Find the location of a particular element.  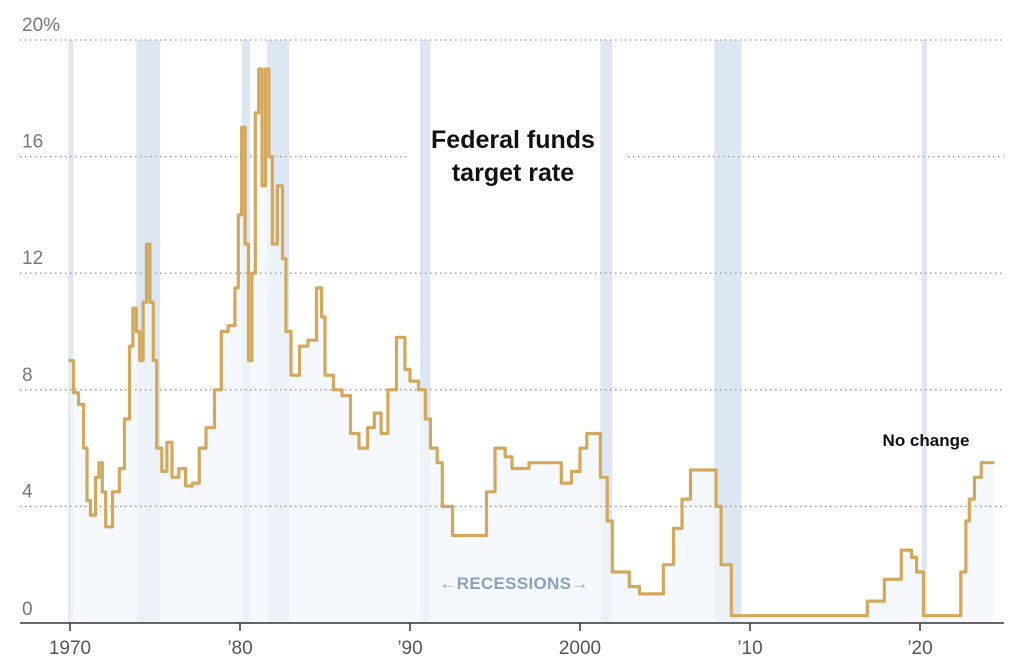

y-tick-label-12: 12 is located at coordinates (32, 258).